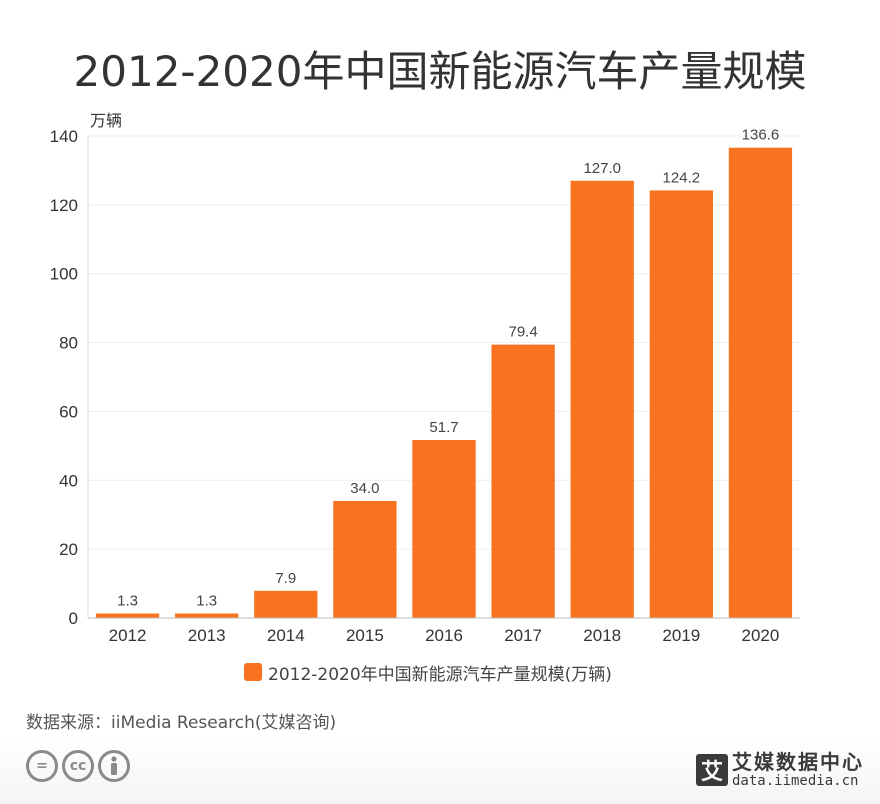 This screenshot has height=804, width=880. Describe the element at coordinates (523, 481) in the screenshot. I see `bar-2017` at that location.